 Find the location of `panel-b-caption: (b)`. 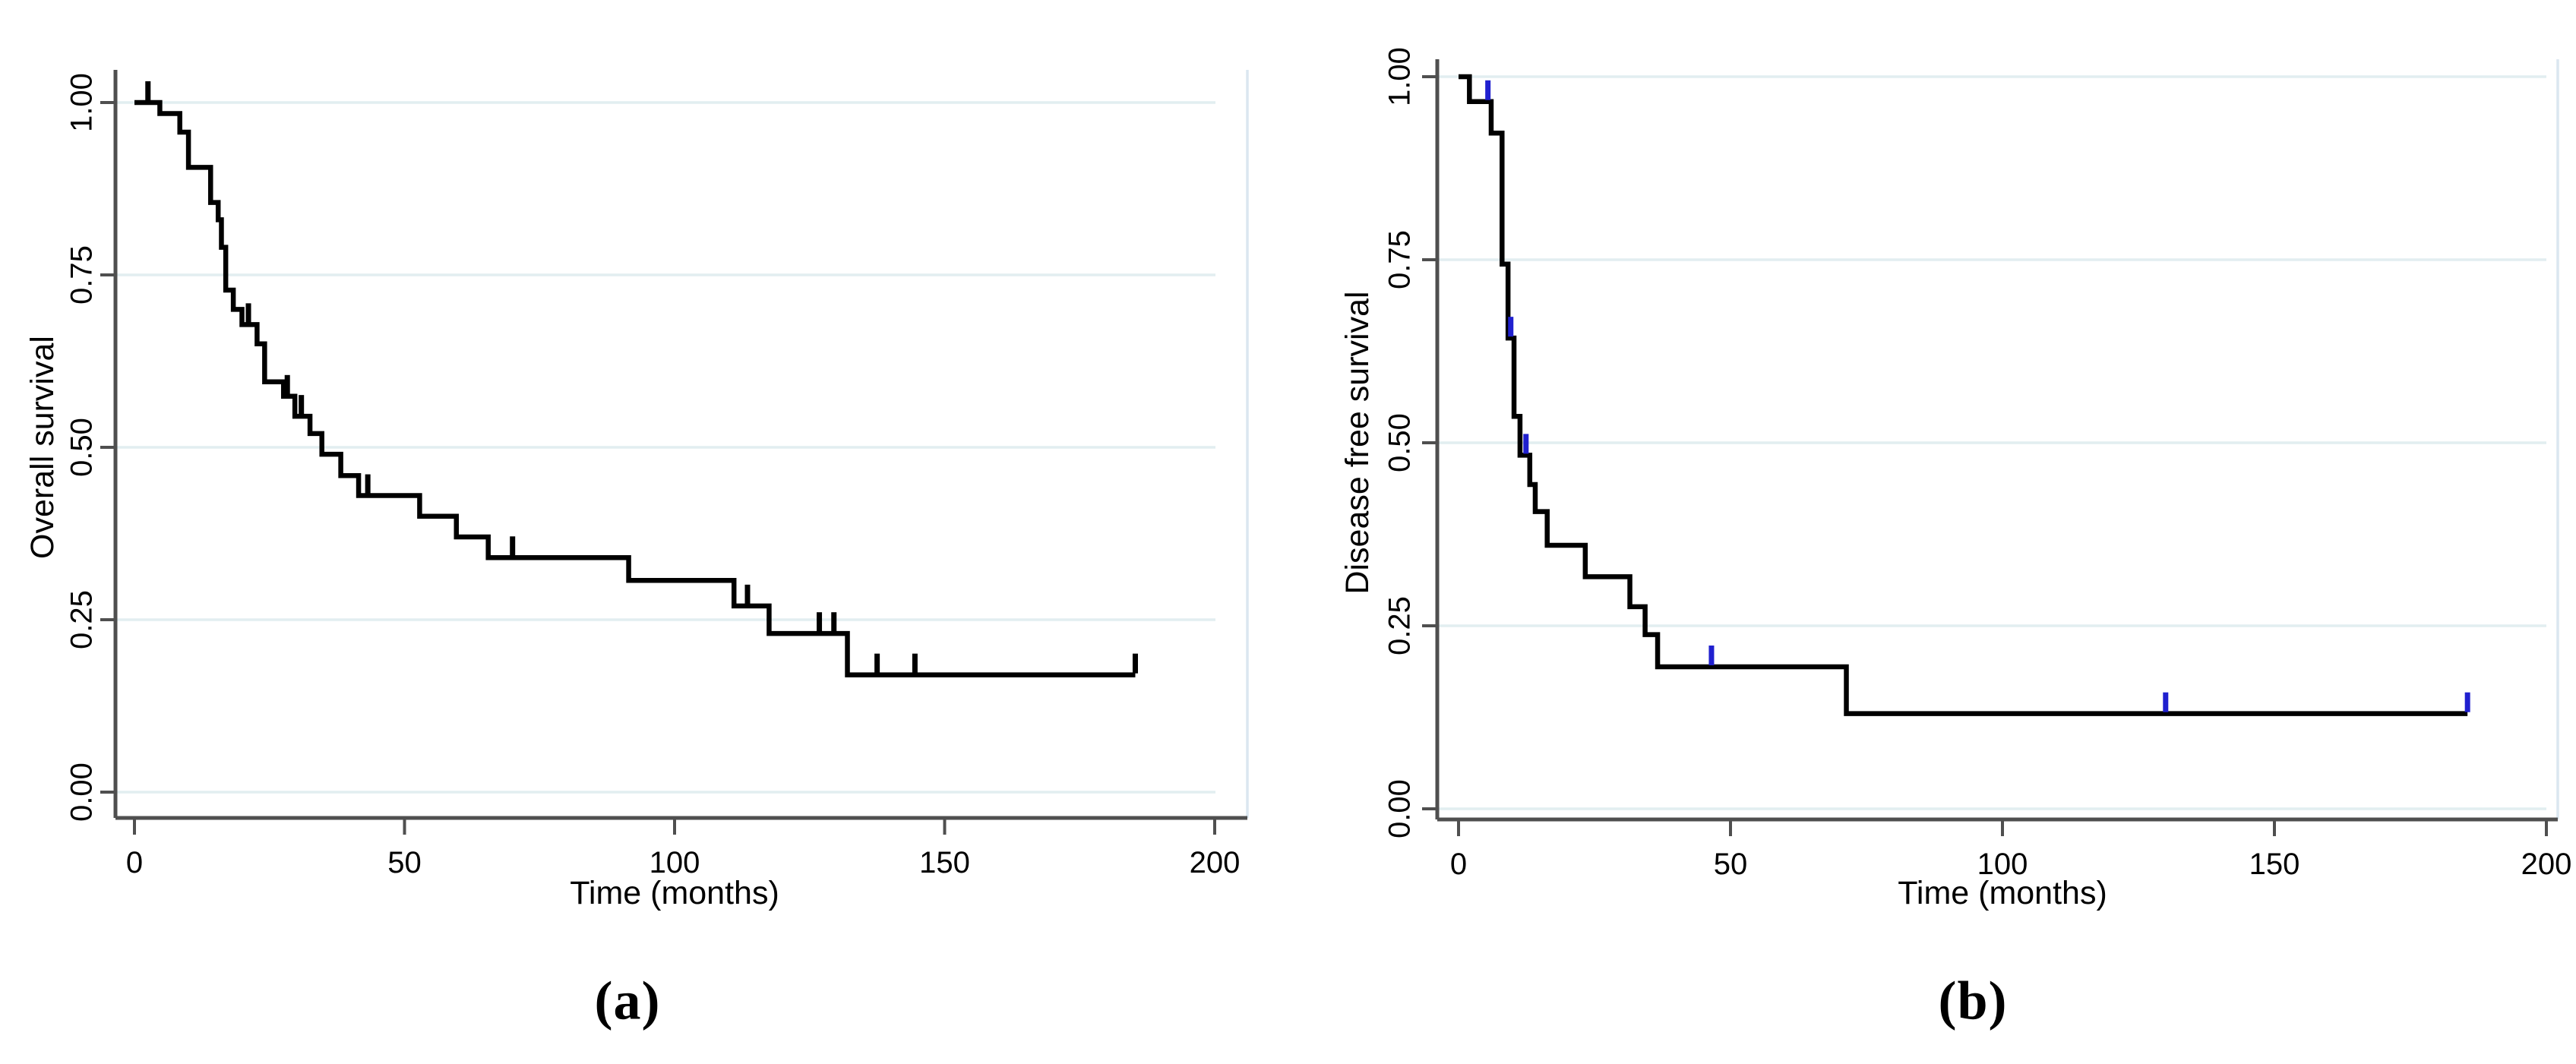

panel-b-caption: (b) is located at coordinates (1973, 1001).